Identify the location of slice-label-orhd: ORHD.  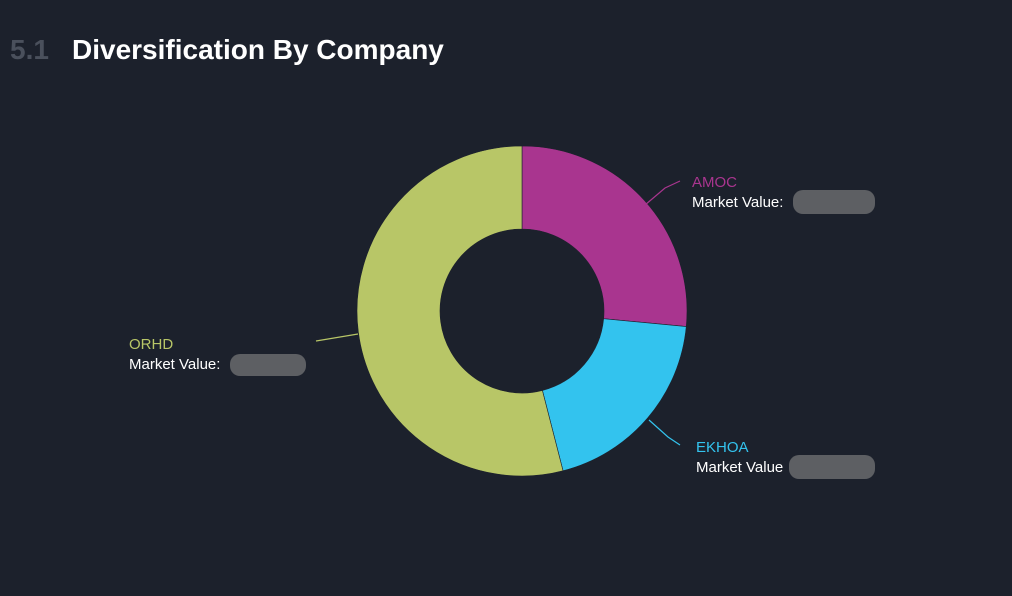
(151, 344).